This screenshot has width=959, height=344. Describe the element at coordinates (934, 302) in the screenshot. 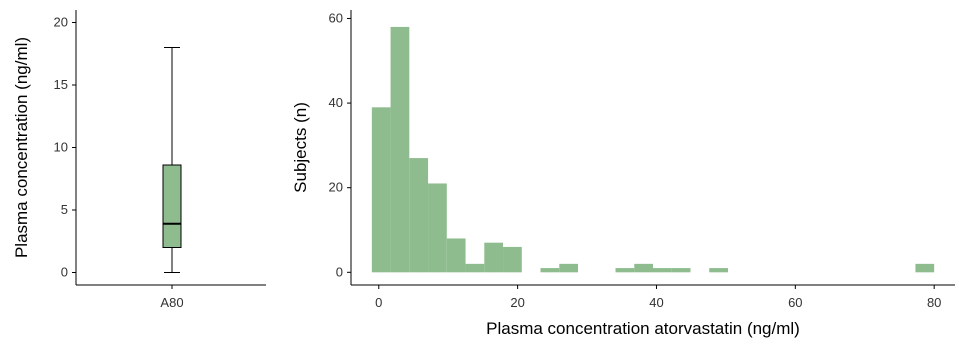

I see `hist-x-tick-label: 80` at that location.